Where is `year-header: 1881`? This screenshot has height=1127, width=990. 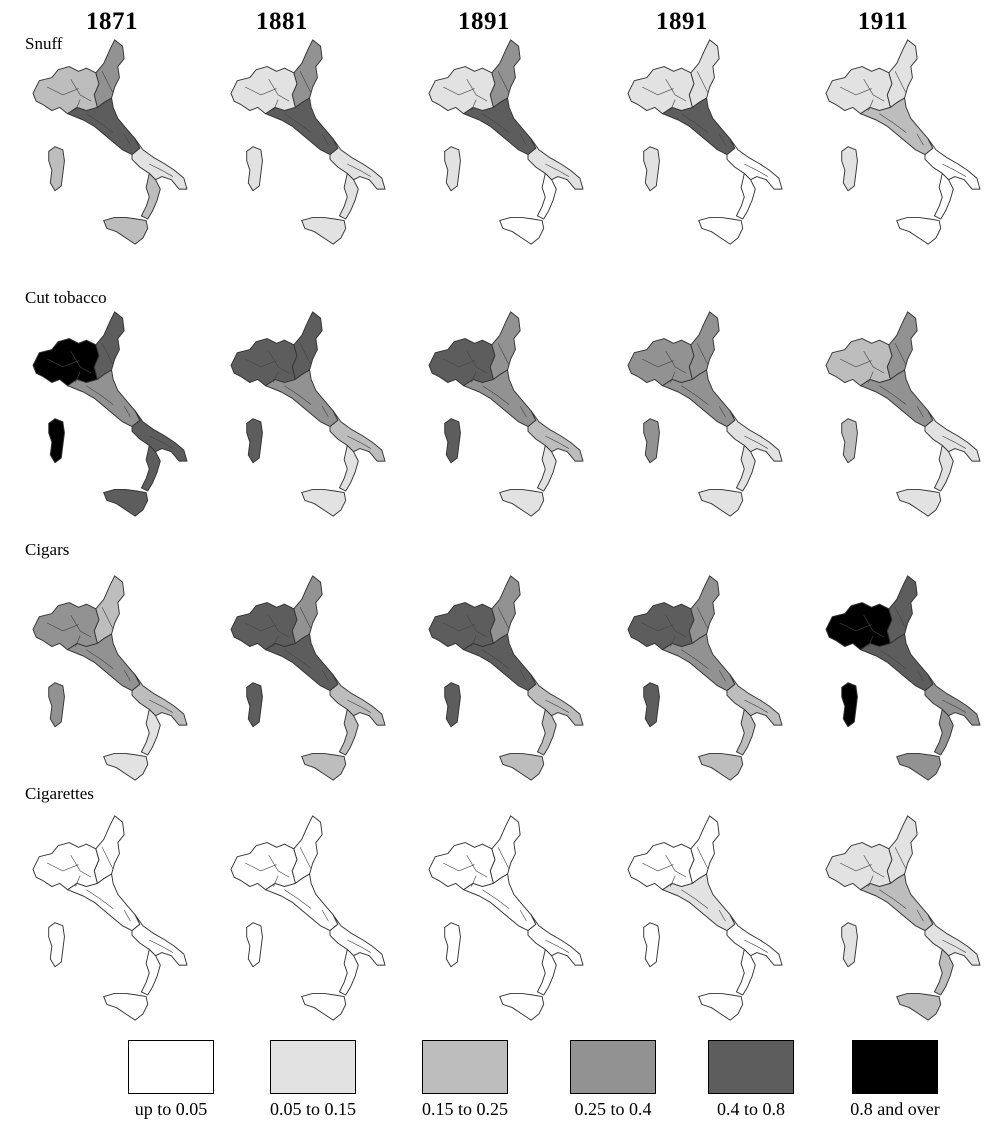 year-header: 1881 is located at coordinates (282, 21).